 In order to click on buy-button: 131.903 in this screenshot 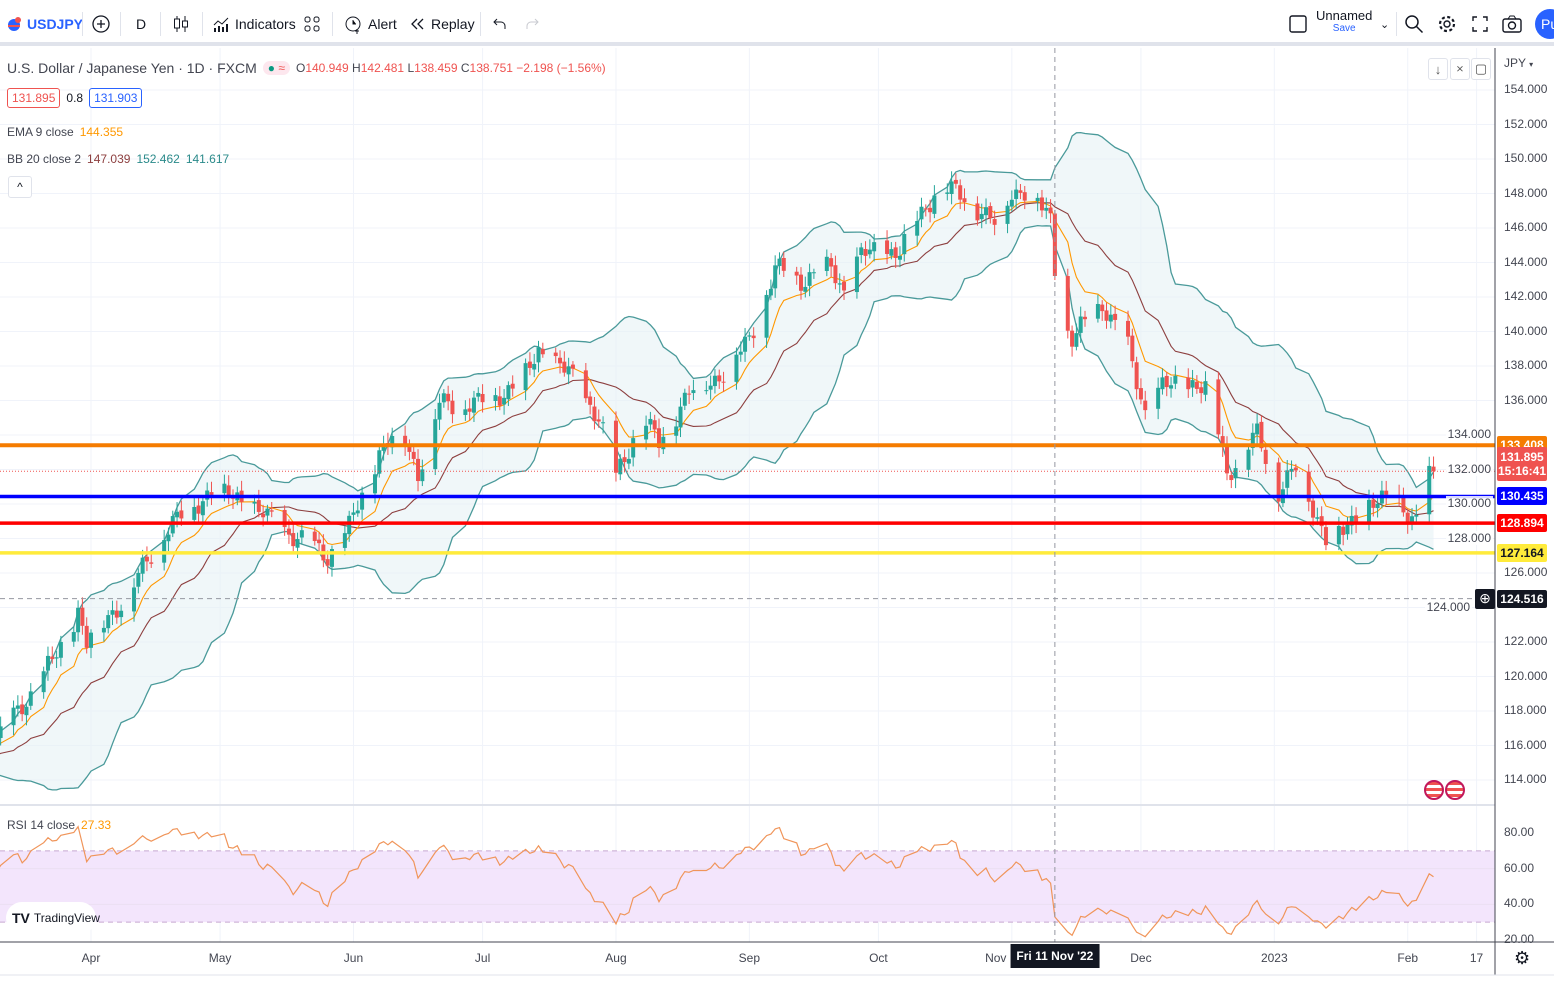, I will do `click(116, 98)`.